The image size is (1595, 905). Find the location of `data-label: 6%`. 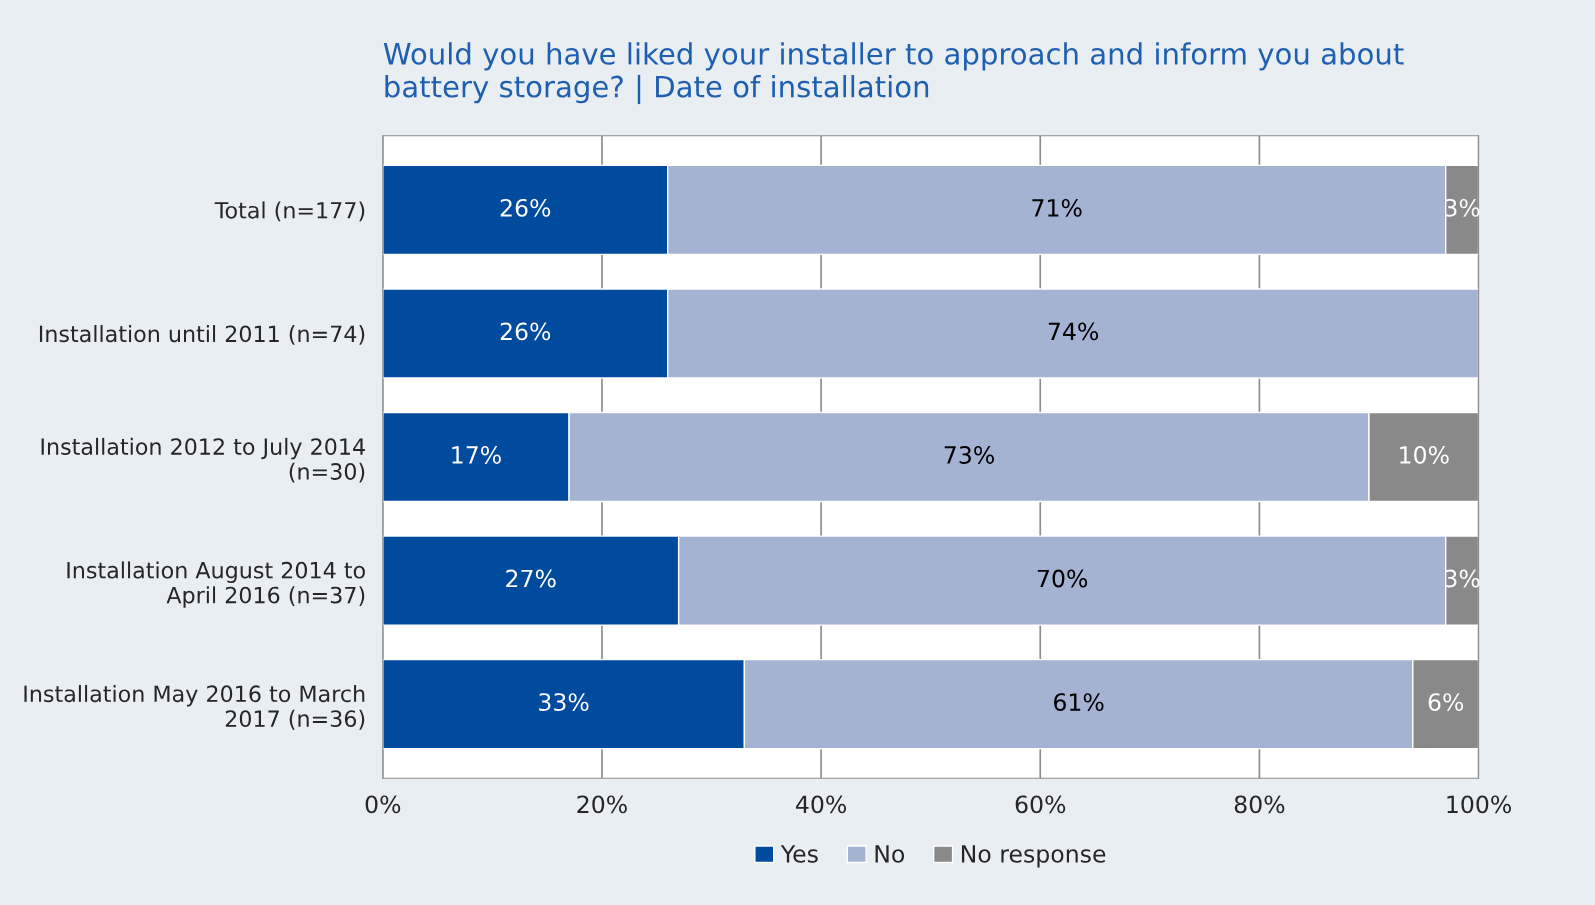

data-label: 6% is located at coordinates (1446, 702).